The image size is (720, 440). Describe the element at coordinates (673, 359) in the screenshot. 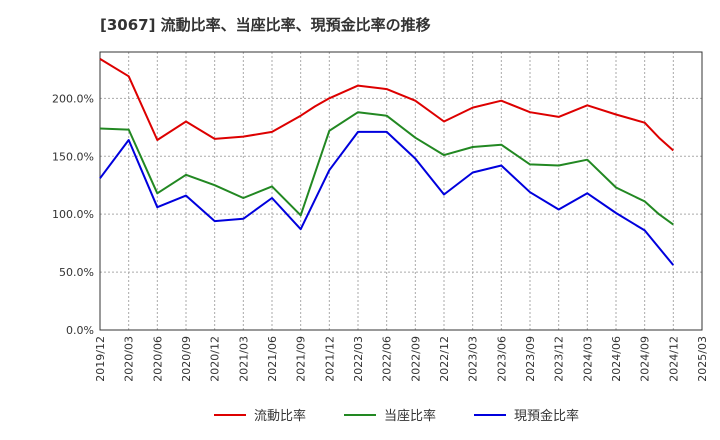

I see `x-tick-label: 2024/12` at that location.